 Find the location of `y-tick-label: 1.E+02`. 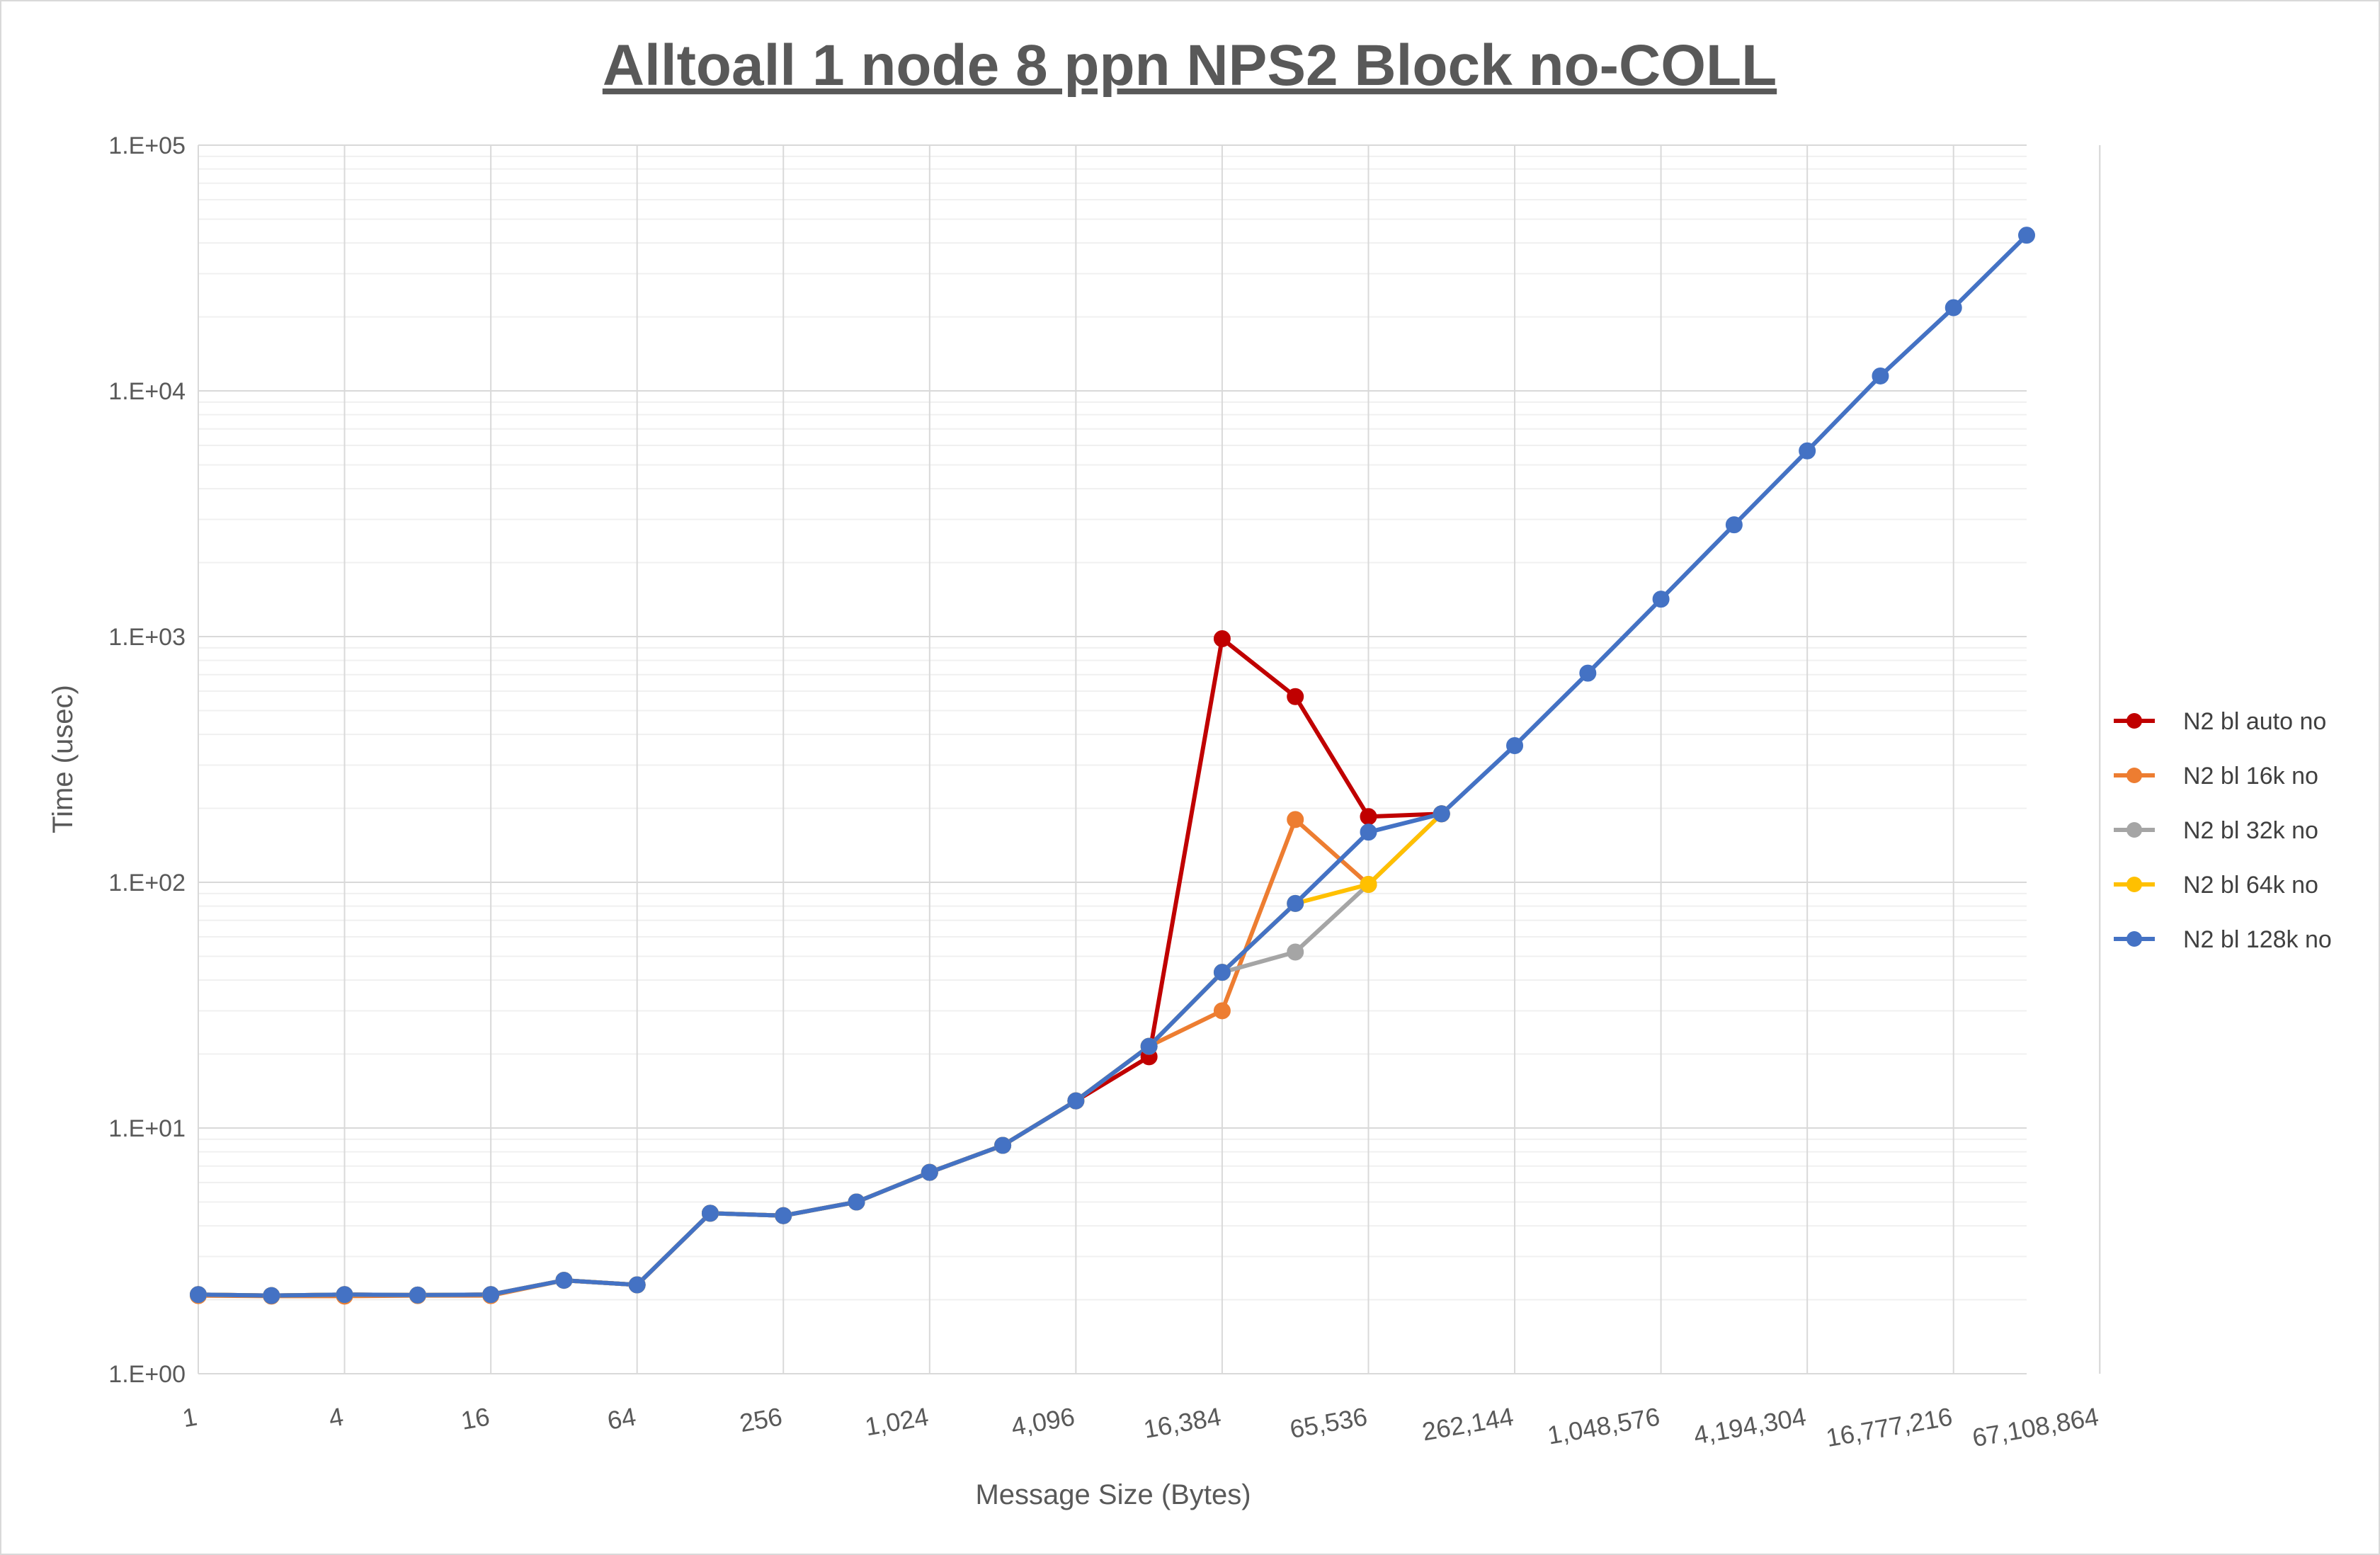

y-tick-label: 1.E+02 is located at coordinates (147, 883).